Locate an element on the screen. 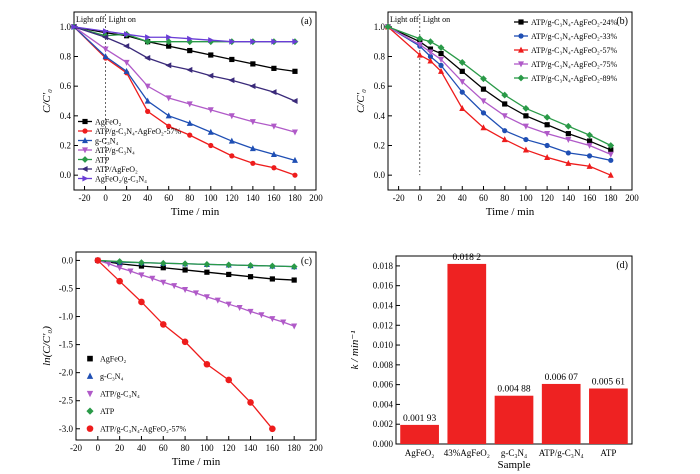  y-tick-label: 0.0 is located at coordinates (66, 175).